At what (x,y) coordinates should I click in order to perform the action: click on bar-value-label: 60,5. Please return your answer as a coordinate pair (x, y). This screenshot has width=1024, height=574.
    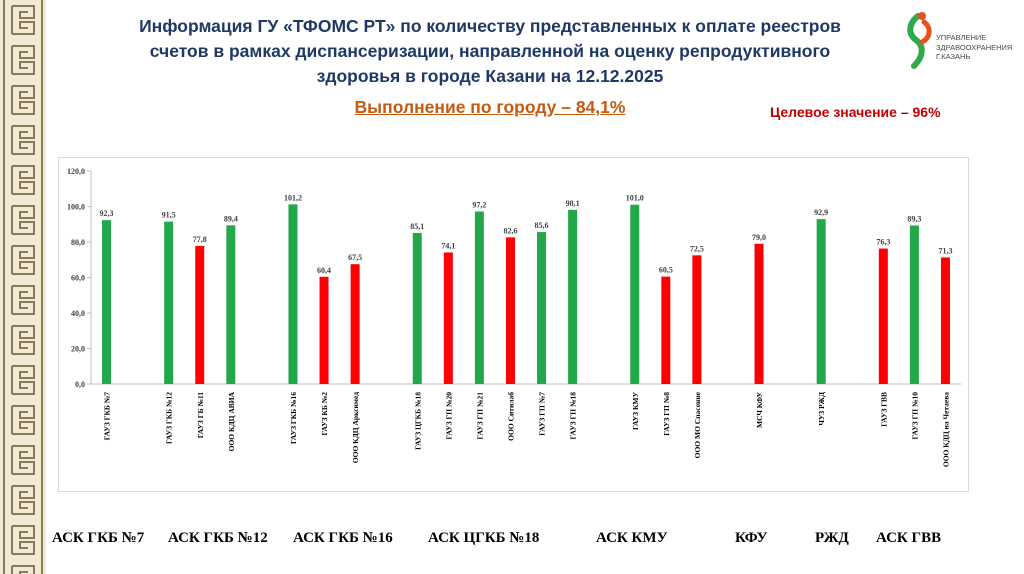
    Looking at the image, I should click on (666, 270).